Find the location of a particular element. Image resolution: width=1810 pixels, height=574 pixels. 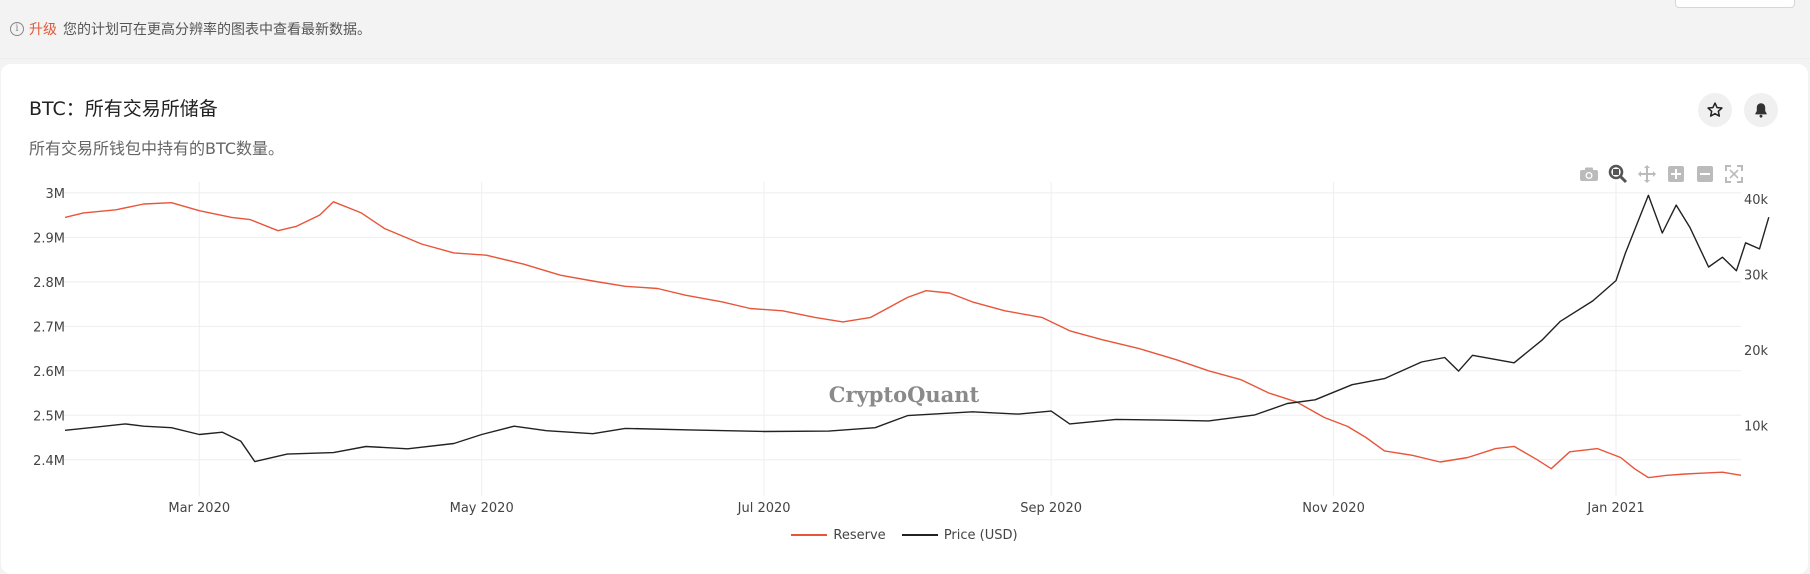

legend-label-reserve: Reserve is located at coordinates (859, 535).